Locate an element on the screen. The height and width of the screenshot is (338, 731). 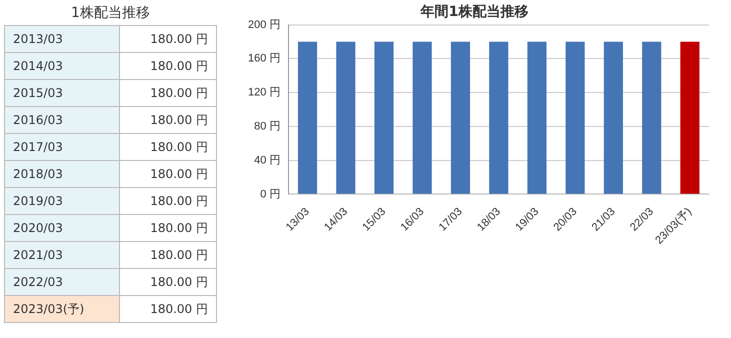
category-label: 2015/03 is located at coordinates (62, 93).